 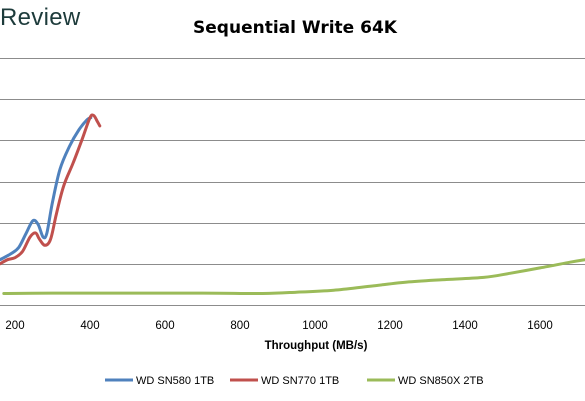 I want to click on brand-logo-text: Review, so click(x=40, y=17).